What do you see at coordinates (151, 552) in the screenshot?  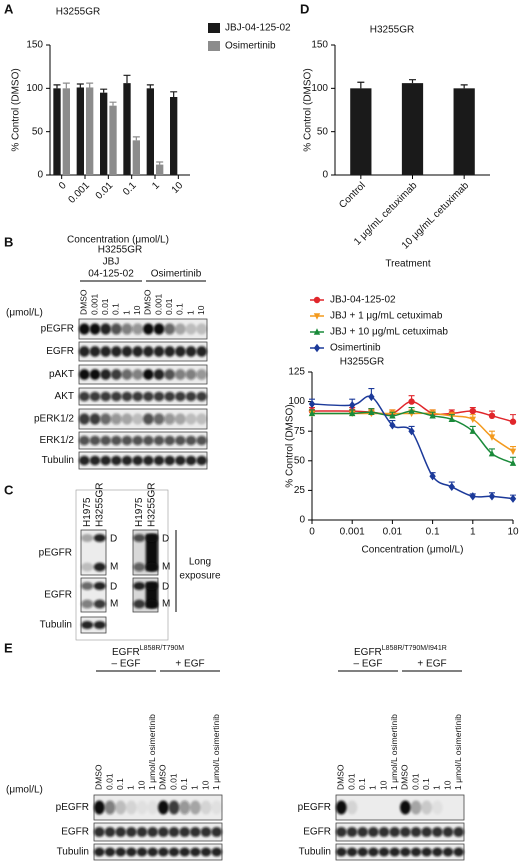 I see `smear` at bounding box center [151, 552].